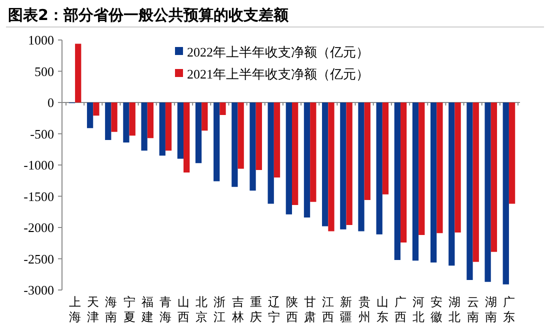  I want to click on x-tick-label: 重庆, so click(256, 309).